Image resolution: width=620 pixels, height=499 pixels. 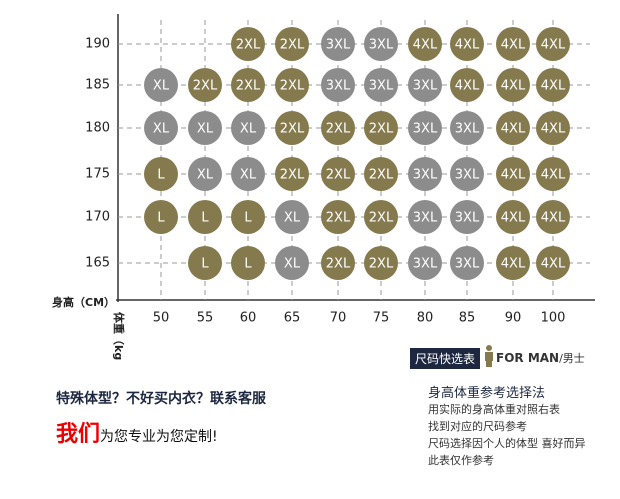 What do you see at coordinates (489, 356) in the screenshot?
I see `man-icon` at bounding box center [489, 356].